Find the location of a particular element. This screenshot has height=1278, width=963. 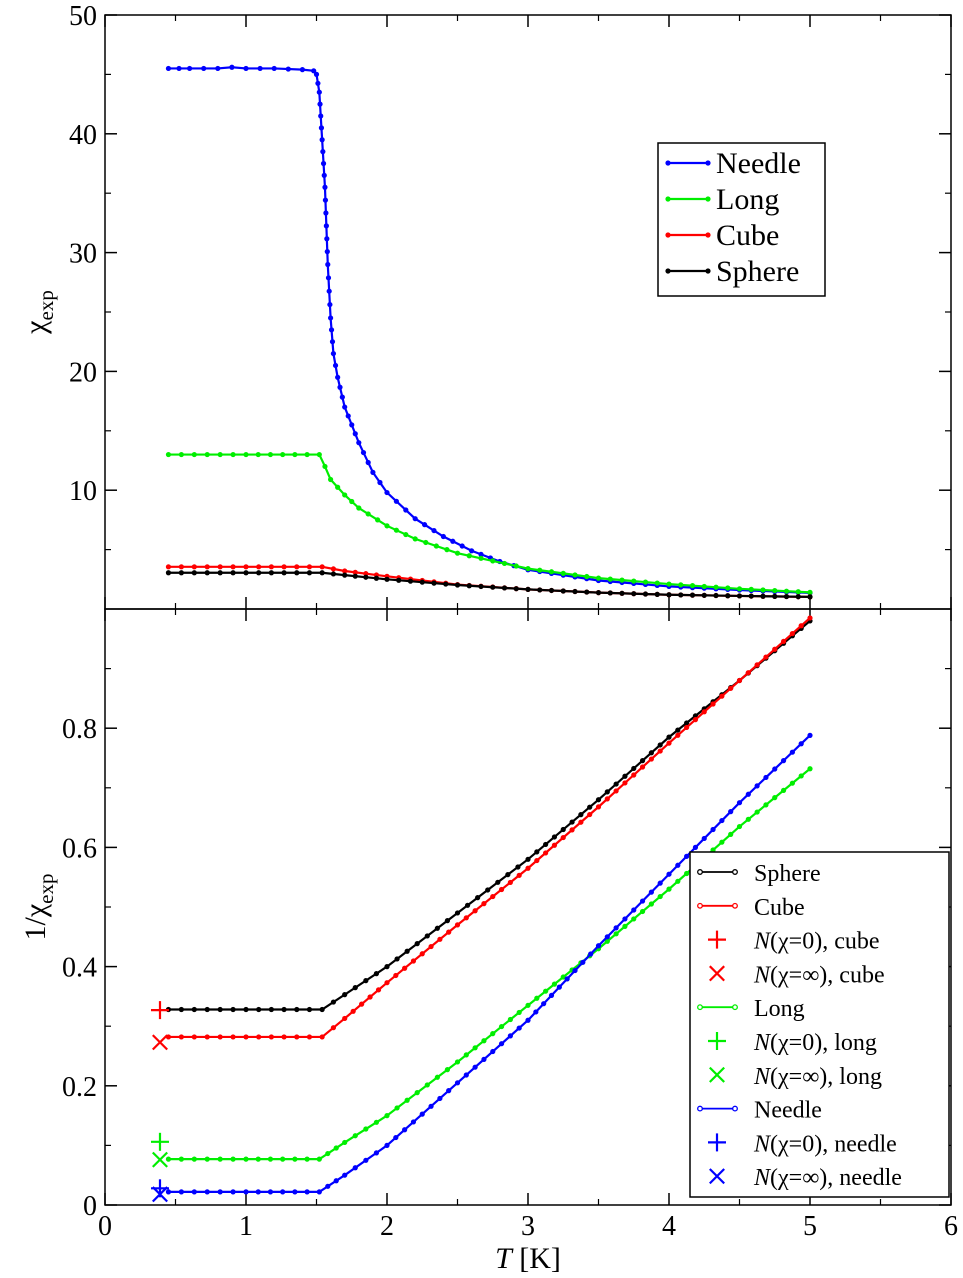

y-tick-label: 0.8 is located at coordinates (79, 729).